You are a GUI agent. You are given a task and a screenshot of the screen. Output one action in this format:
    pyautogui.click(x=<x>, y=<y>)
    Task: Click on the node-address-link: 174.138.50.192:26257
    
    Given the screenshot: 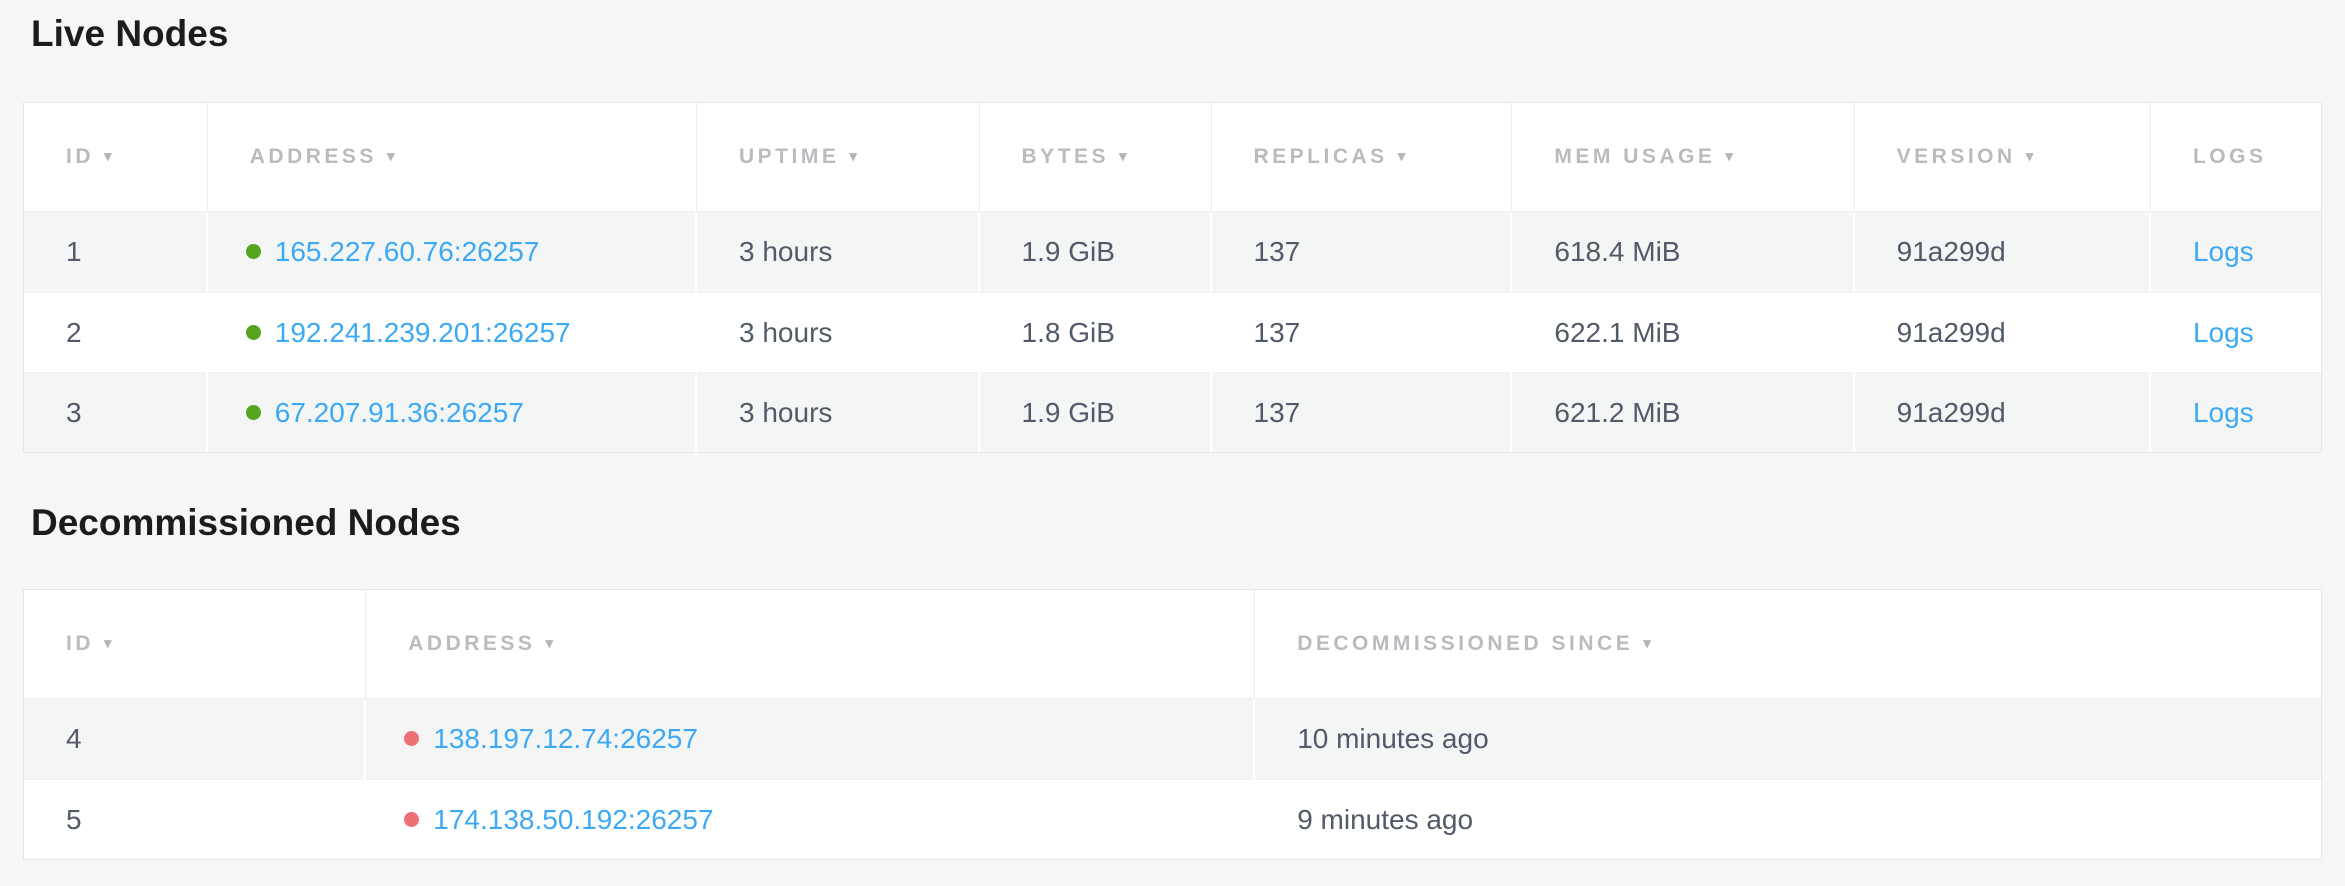 What is the action you would take?
    pyautogui.click(x=573, y=819)
    